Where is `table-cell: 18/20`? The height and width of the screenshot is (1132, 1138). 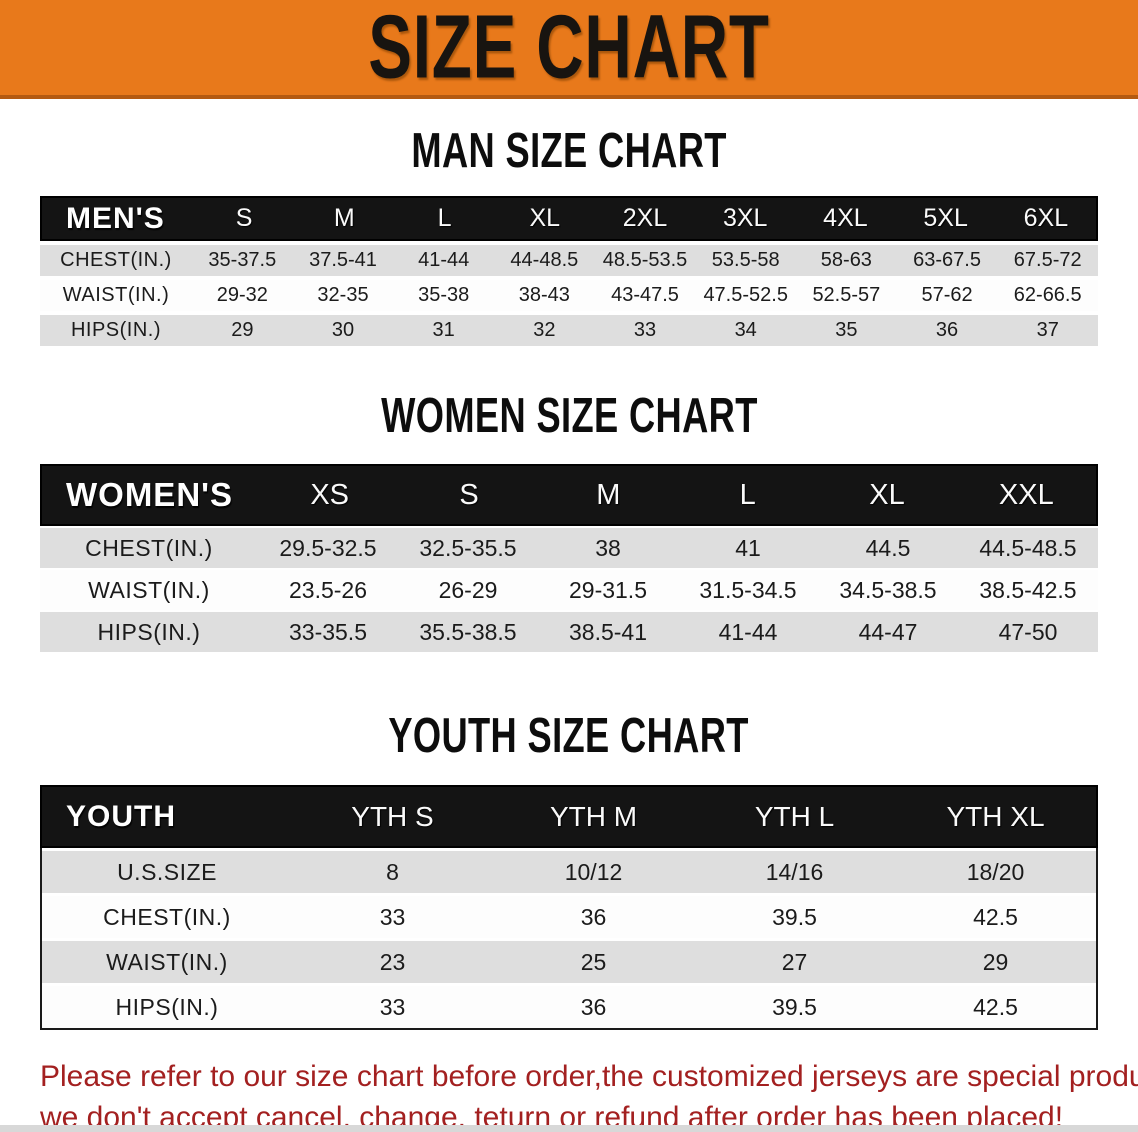 table-cell: 18/20 is located at coordinates (995, 871).